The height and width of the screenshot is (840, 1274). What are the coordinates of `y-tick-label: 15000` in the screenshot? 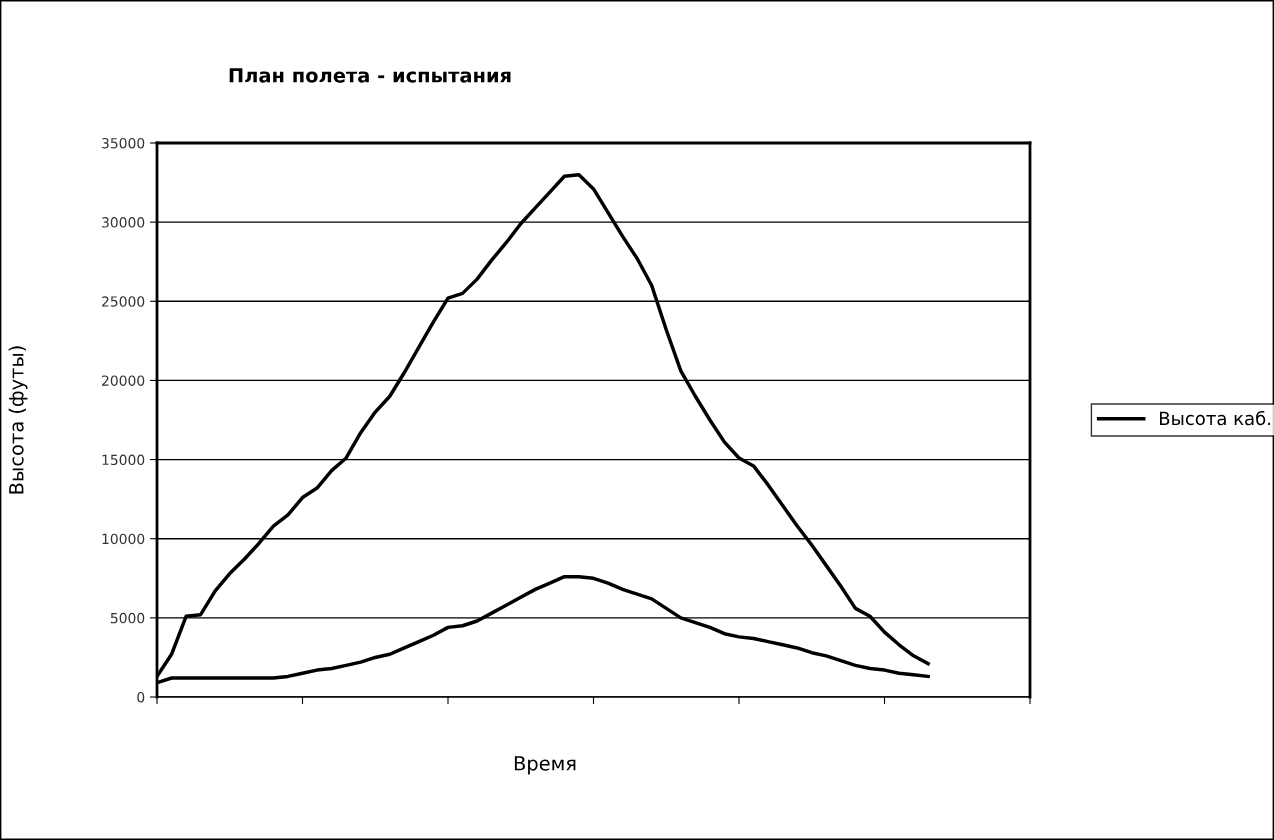 It's located at (123, 460).